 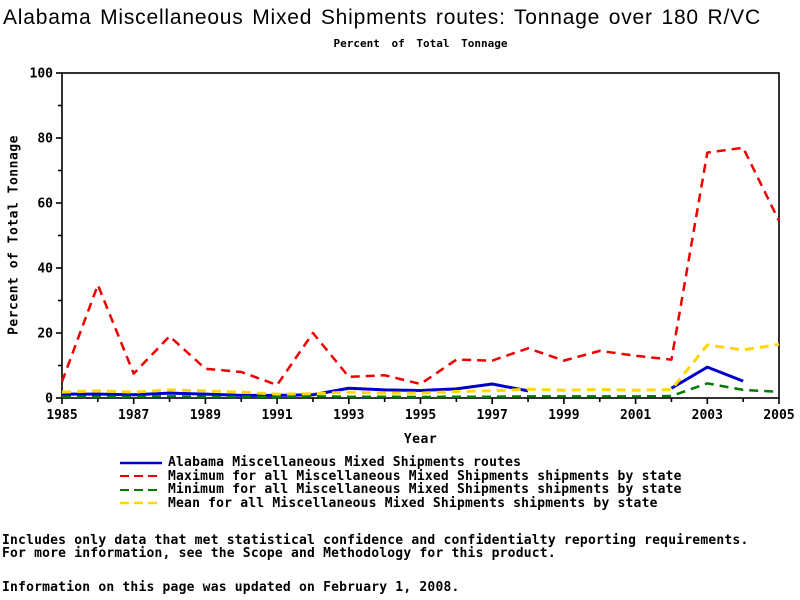 What do you see at coordinates (61, 415) in the screenshot?
I see `x-tick-label: 1985` at bounding box center [61, 415].